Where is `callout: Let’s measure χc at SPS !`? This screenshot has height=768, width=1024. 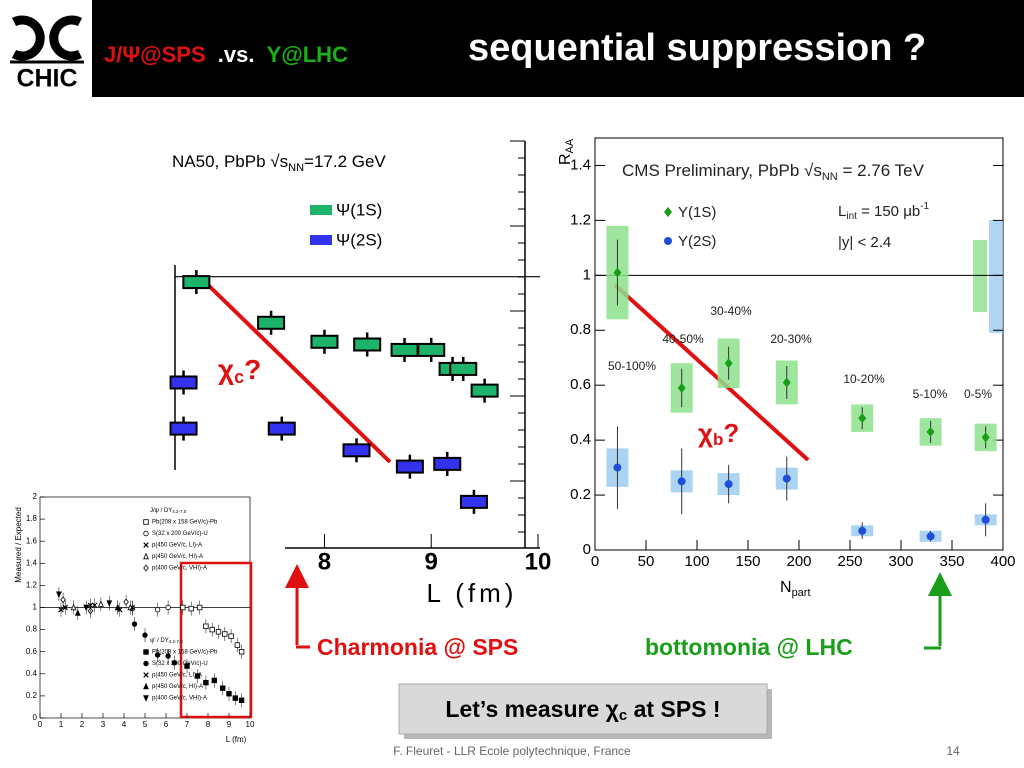 callout: Let’s measure χc at SPS ! is located at coordinates (582, 710).